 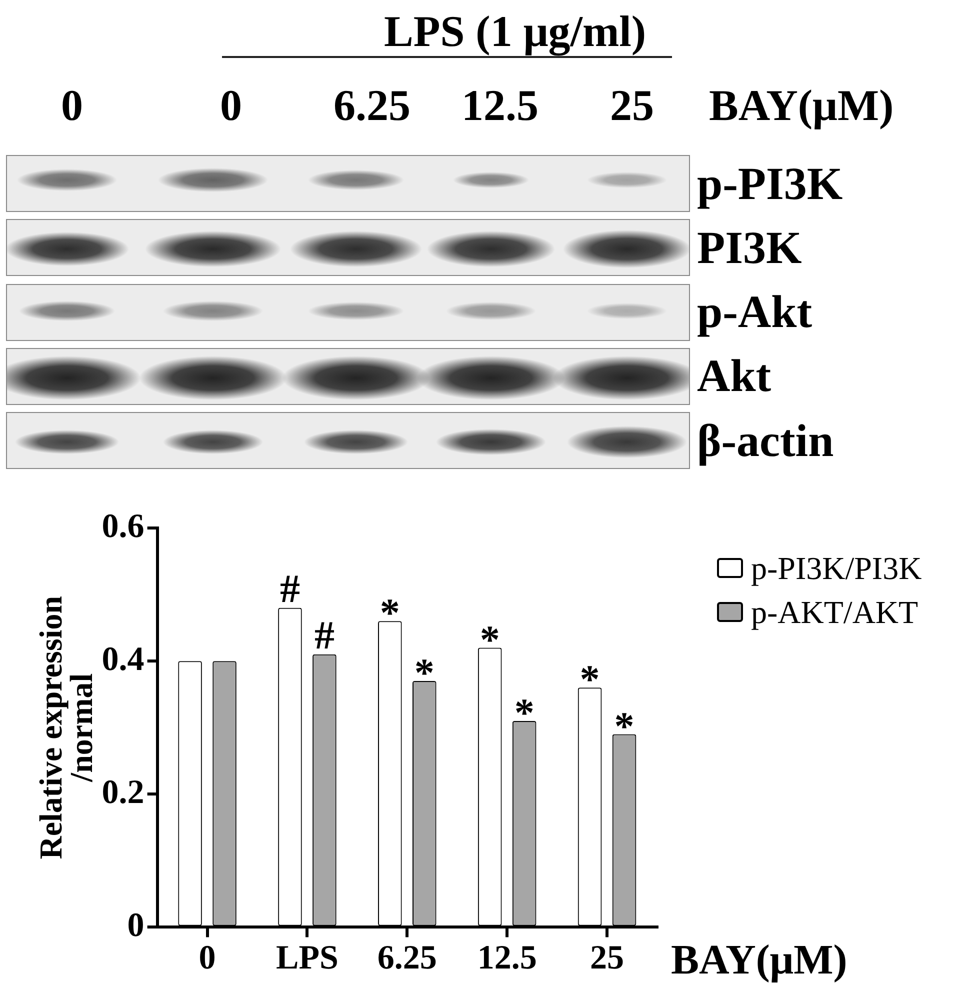 What do you see at coordinates (759, 960) in the screenshot?
I see `x-axis-title: BAY(μM)` at bounding box center [759, 960].